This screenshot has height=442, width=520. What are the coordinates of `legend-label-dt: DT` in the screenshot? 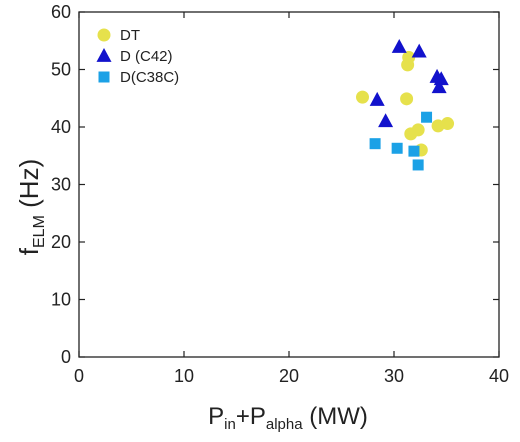 It's located at (130, 35).